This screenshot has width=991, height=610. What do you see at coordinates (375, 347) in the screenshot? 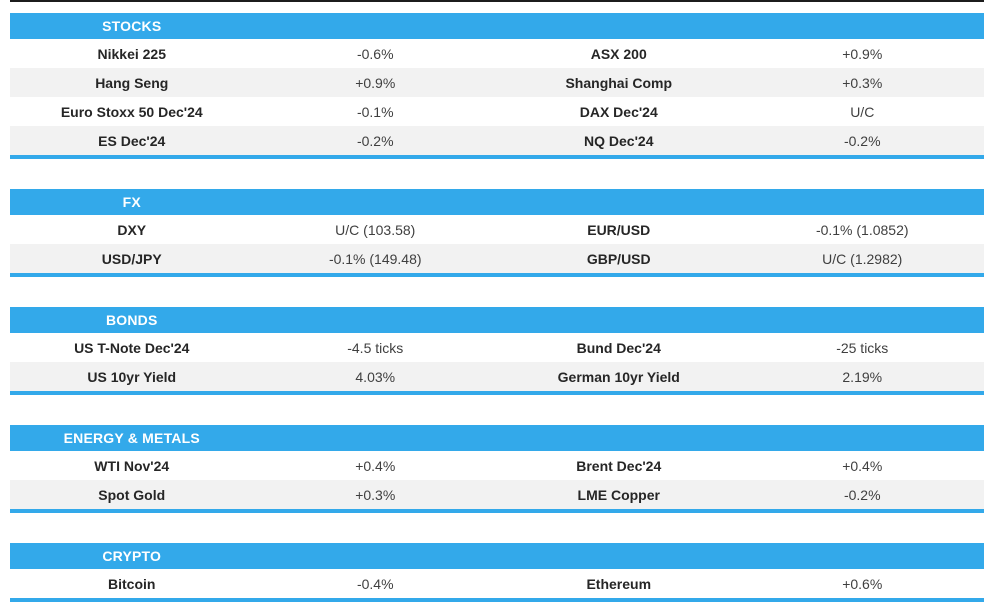
I see `instrument-change: -4.5 ticks` at bounding box center [375, 347].